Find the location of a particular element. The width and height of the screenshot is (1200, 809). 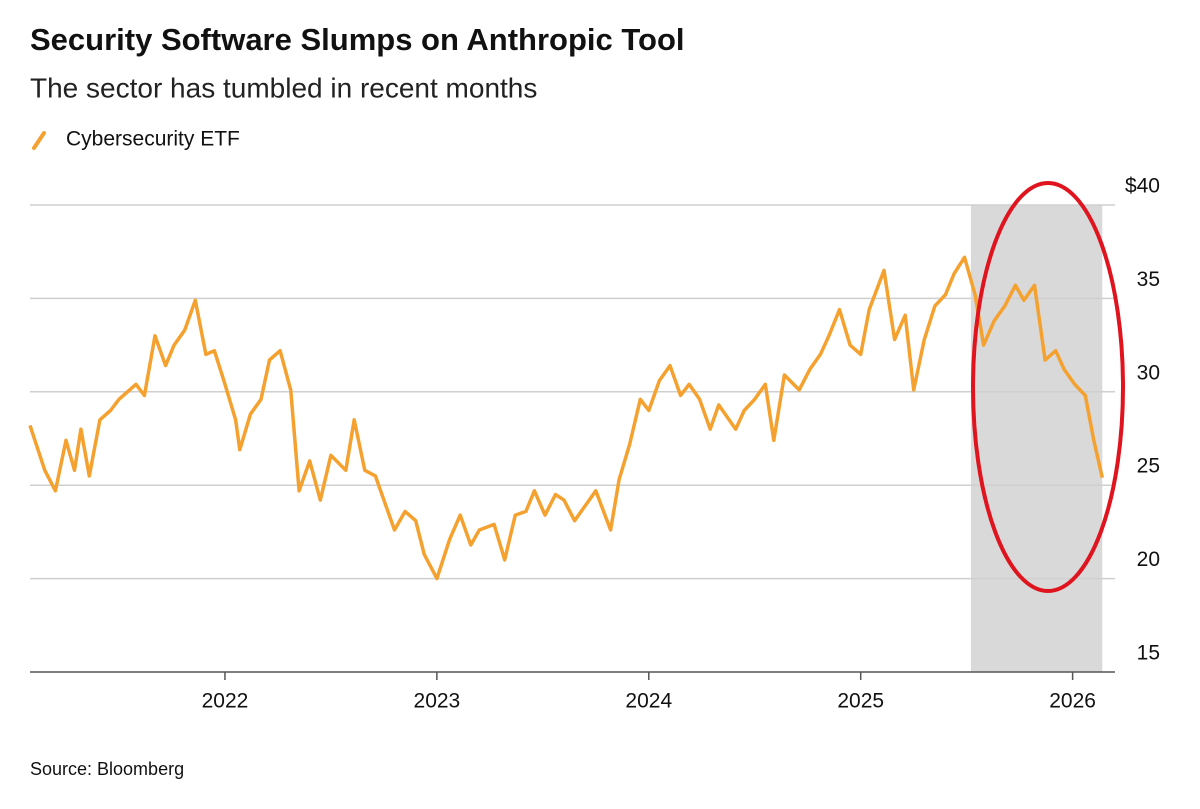

y-tick-label: 25 is located at coordinates (1148, 466).